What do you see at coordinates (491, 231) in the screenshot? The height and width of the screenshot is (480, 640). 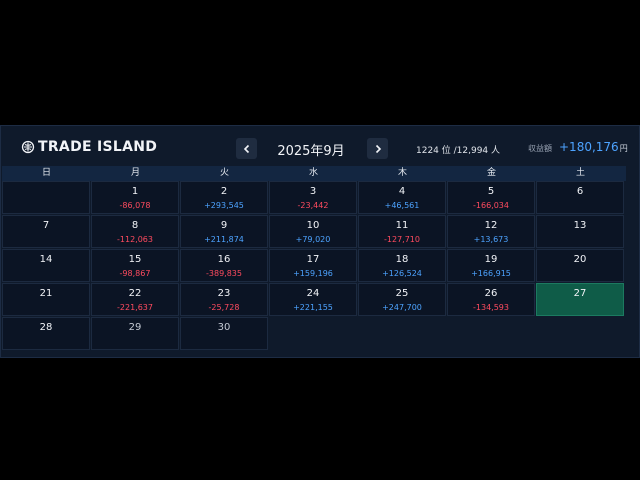 I see `day-cell: 12 +13,673` at bounding box center [491, 231].